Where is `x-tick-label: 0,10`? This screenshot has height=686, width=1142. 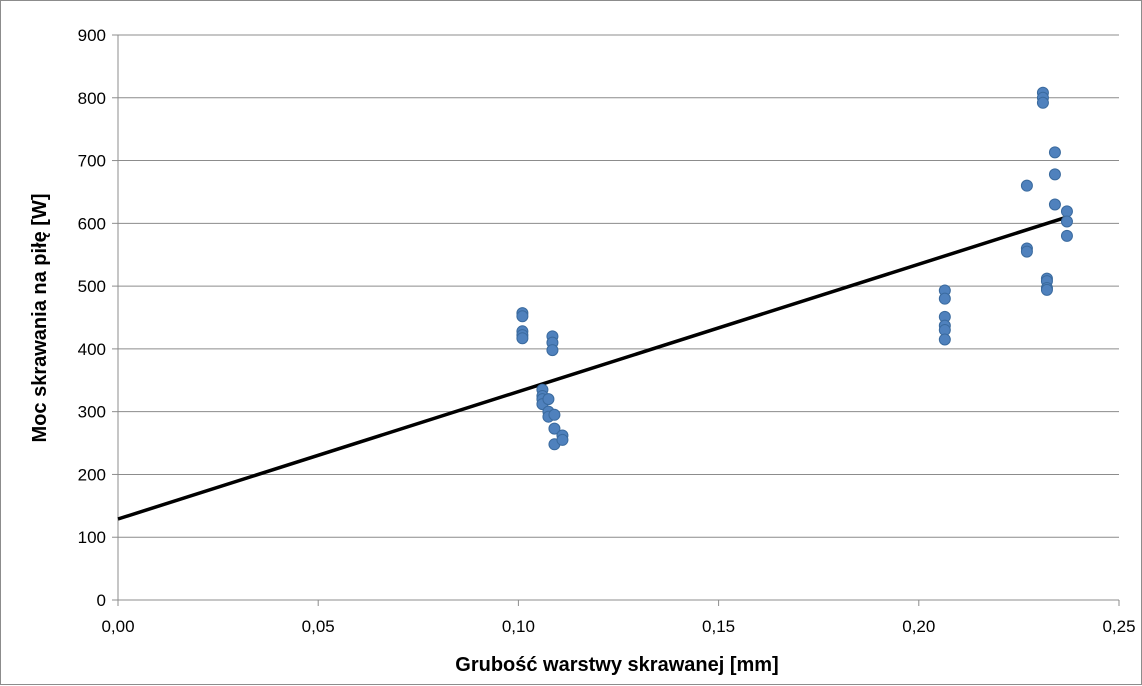
x-tick-label: 0,10 is located at coordinates (518, 626).